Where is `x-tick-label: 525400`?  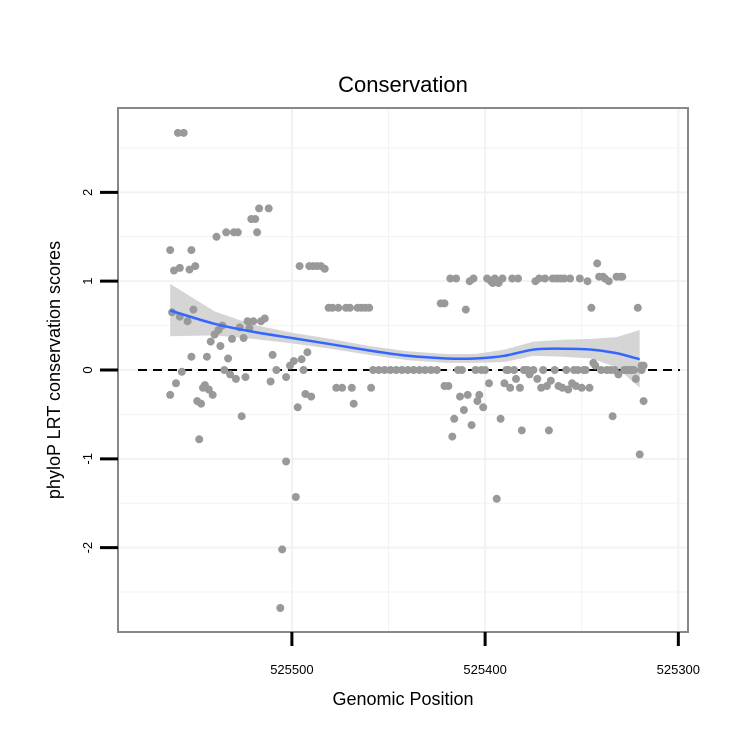 x-tick-label: 525400 is located at coordinates (484, 669).